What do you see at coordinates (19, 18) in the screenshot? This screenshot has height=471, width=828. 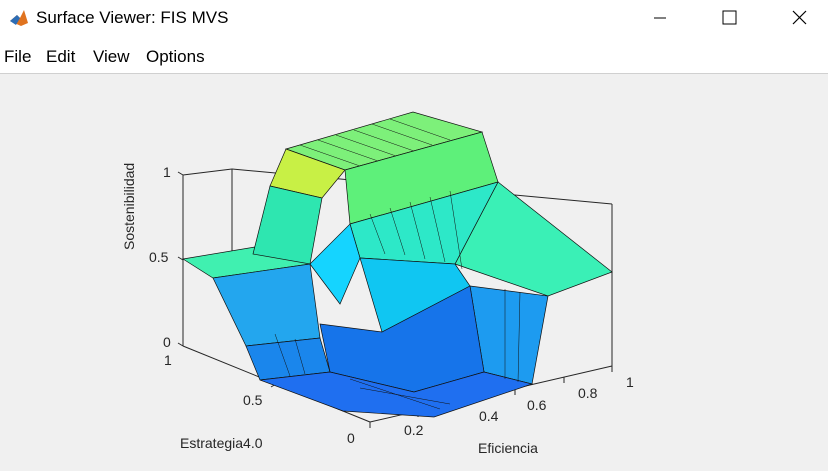 I see `matlab-app-icon` at bounding box center [19, 18].